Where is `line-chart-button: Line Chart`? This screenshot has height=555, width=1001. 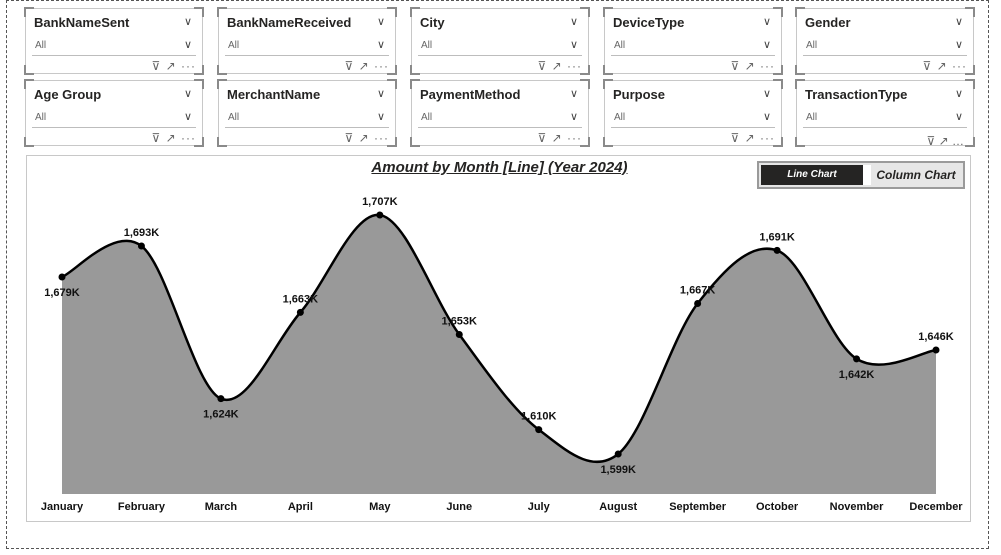
line-chart-button: Line Chart is located at coordinates (812, 175).